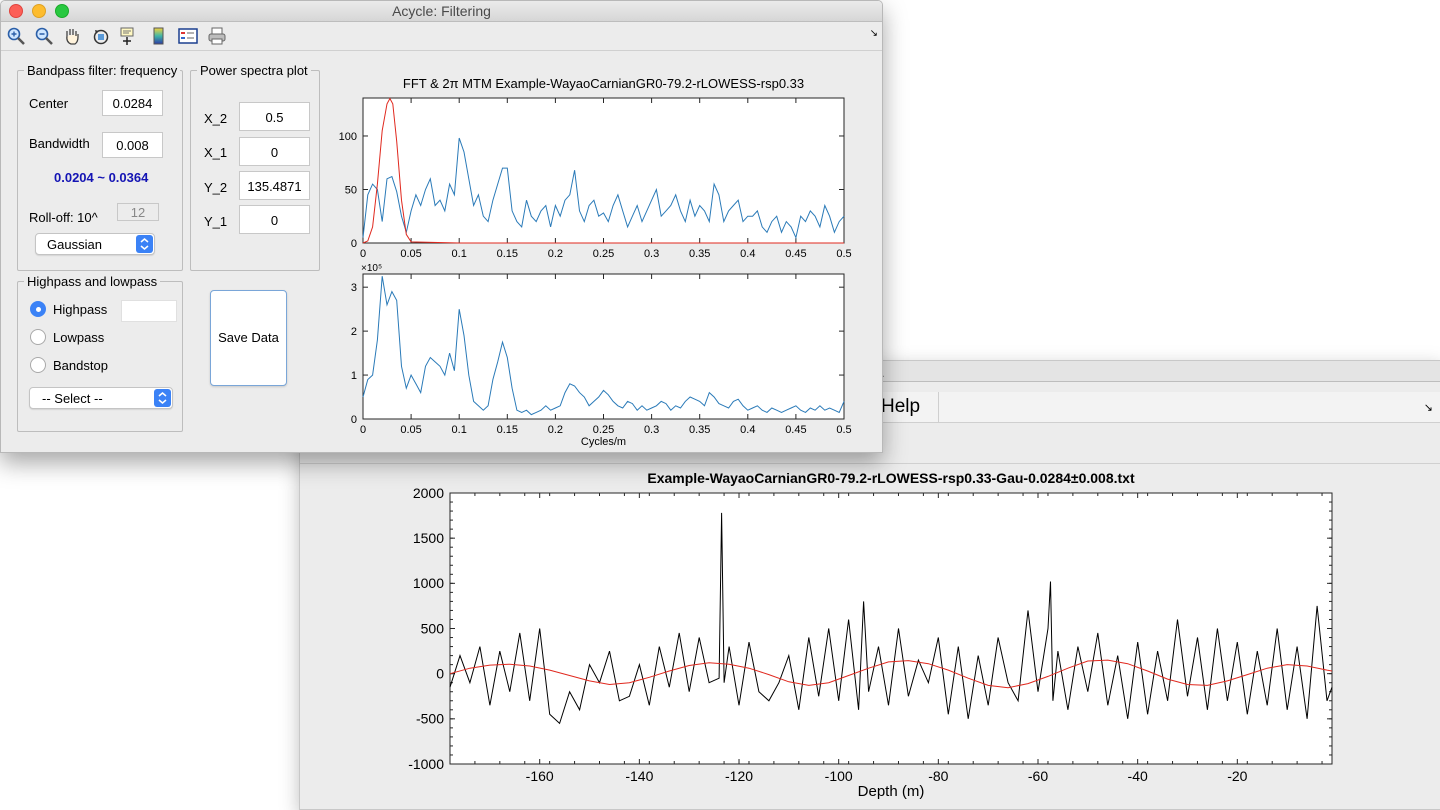 The height and width of the screenshot is (810, 1440). I want to click on spectrum-bottom-xtick-label: 0.45, so click(795, 430).